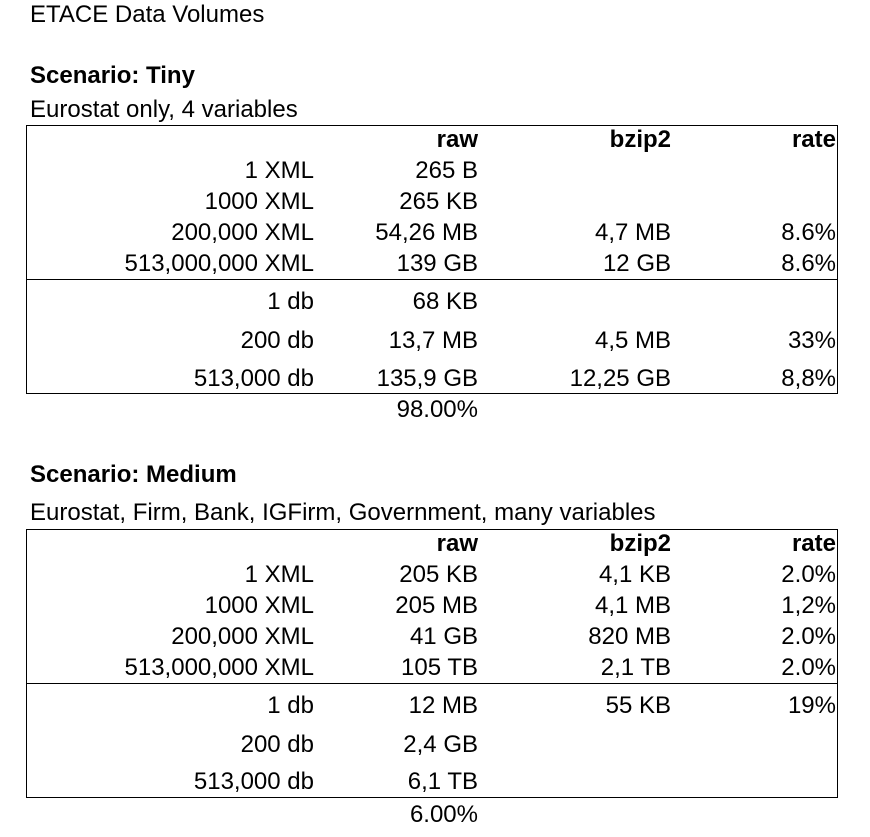 Image resolution: width=870 pixels, height=837 pixels. What do you see at coordinates (432, 683) in the screenshot?
I see `medium-table-divider` at bounding box center [432, 683].